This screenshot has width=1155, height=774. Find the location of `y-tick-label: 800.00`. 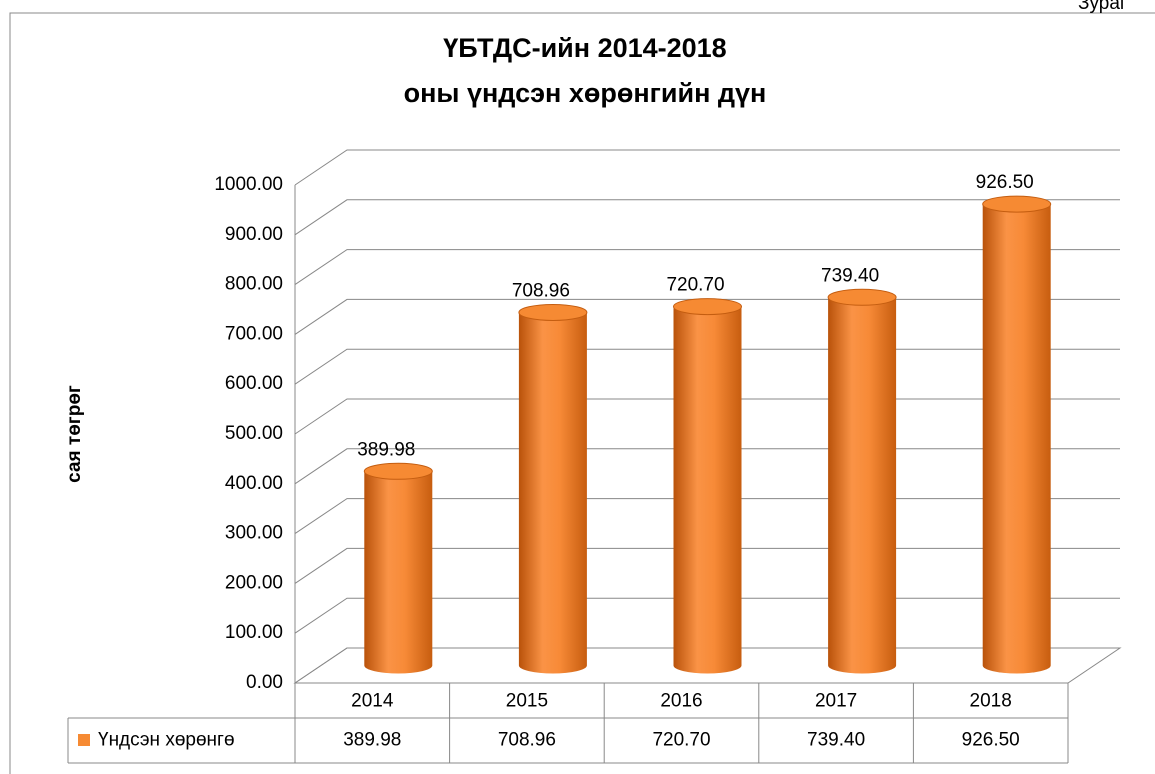

y-tick-label: 800.00 is located at coordinates (254, 284).